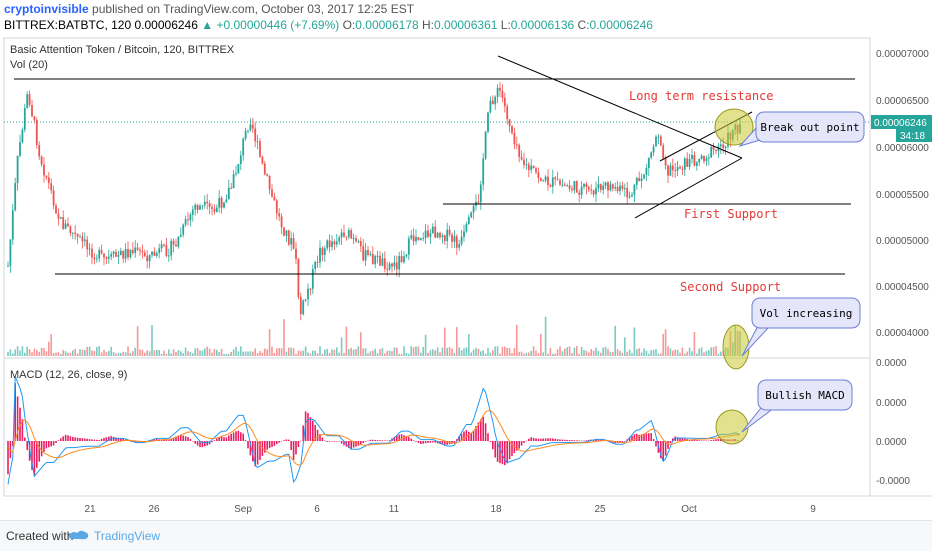 This screenshot has width=932, height=551. What do you see at coordinates (349, 25) in the screenshot?
I see `open-label: O:` at bounding box center [349, 25].